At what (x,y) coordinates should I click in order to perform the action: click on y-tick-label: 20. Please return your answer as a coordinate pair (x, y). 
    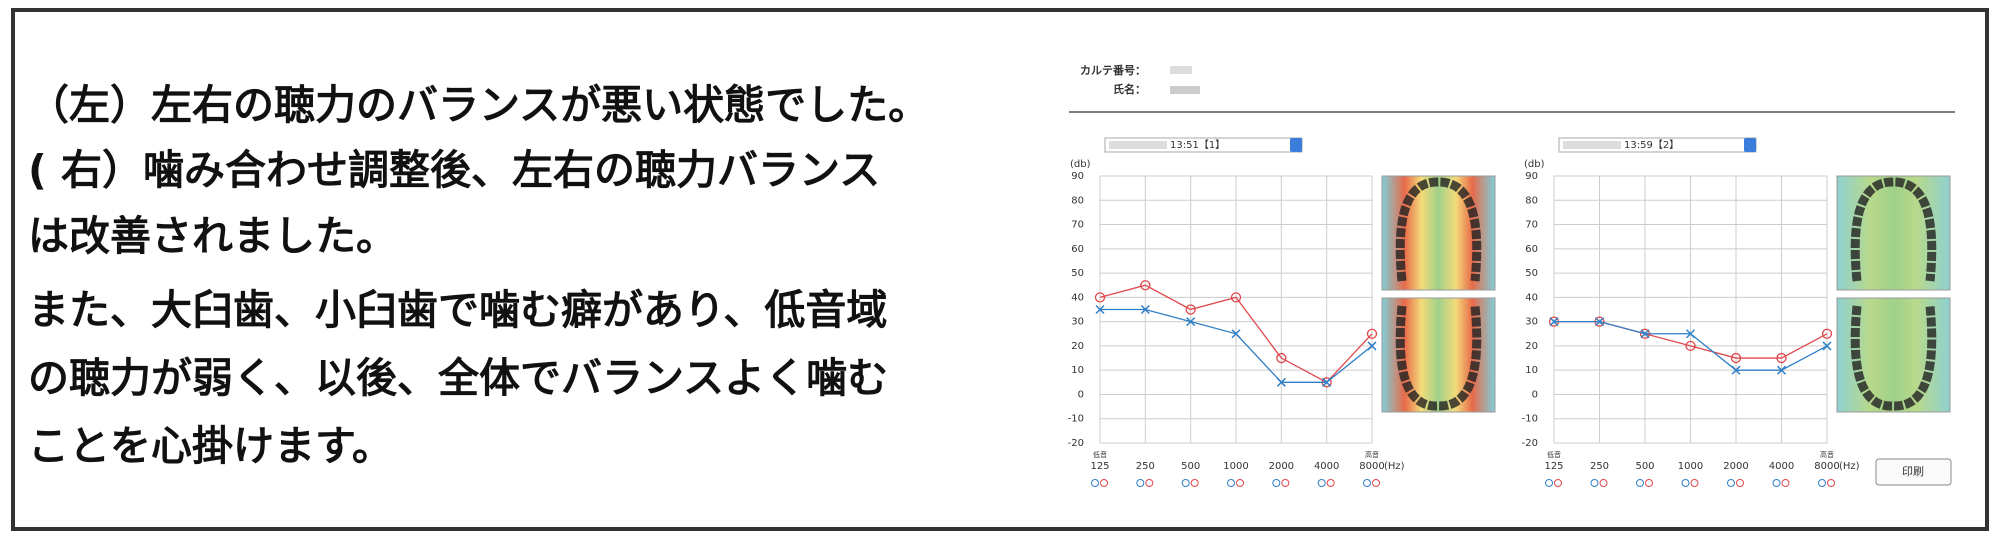
    Looking at the image, I should click on (1531, 346).